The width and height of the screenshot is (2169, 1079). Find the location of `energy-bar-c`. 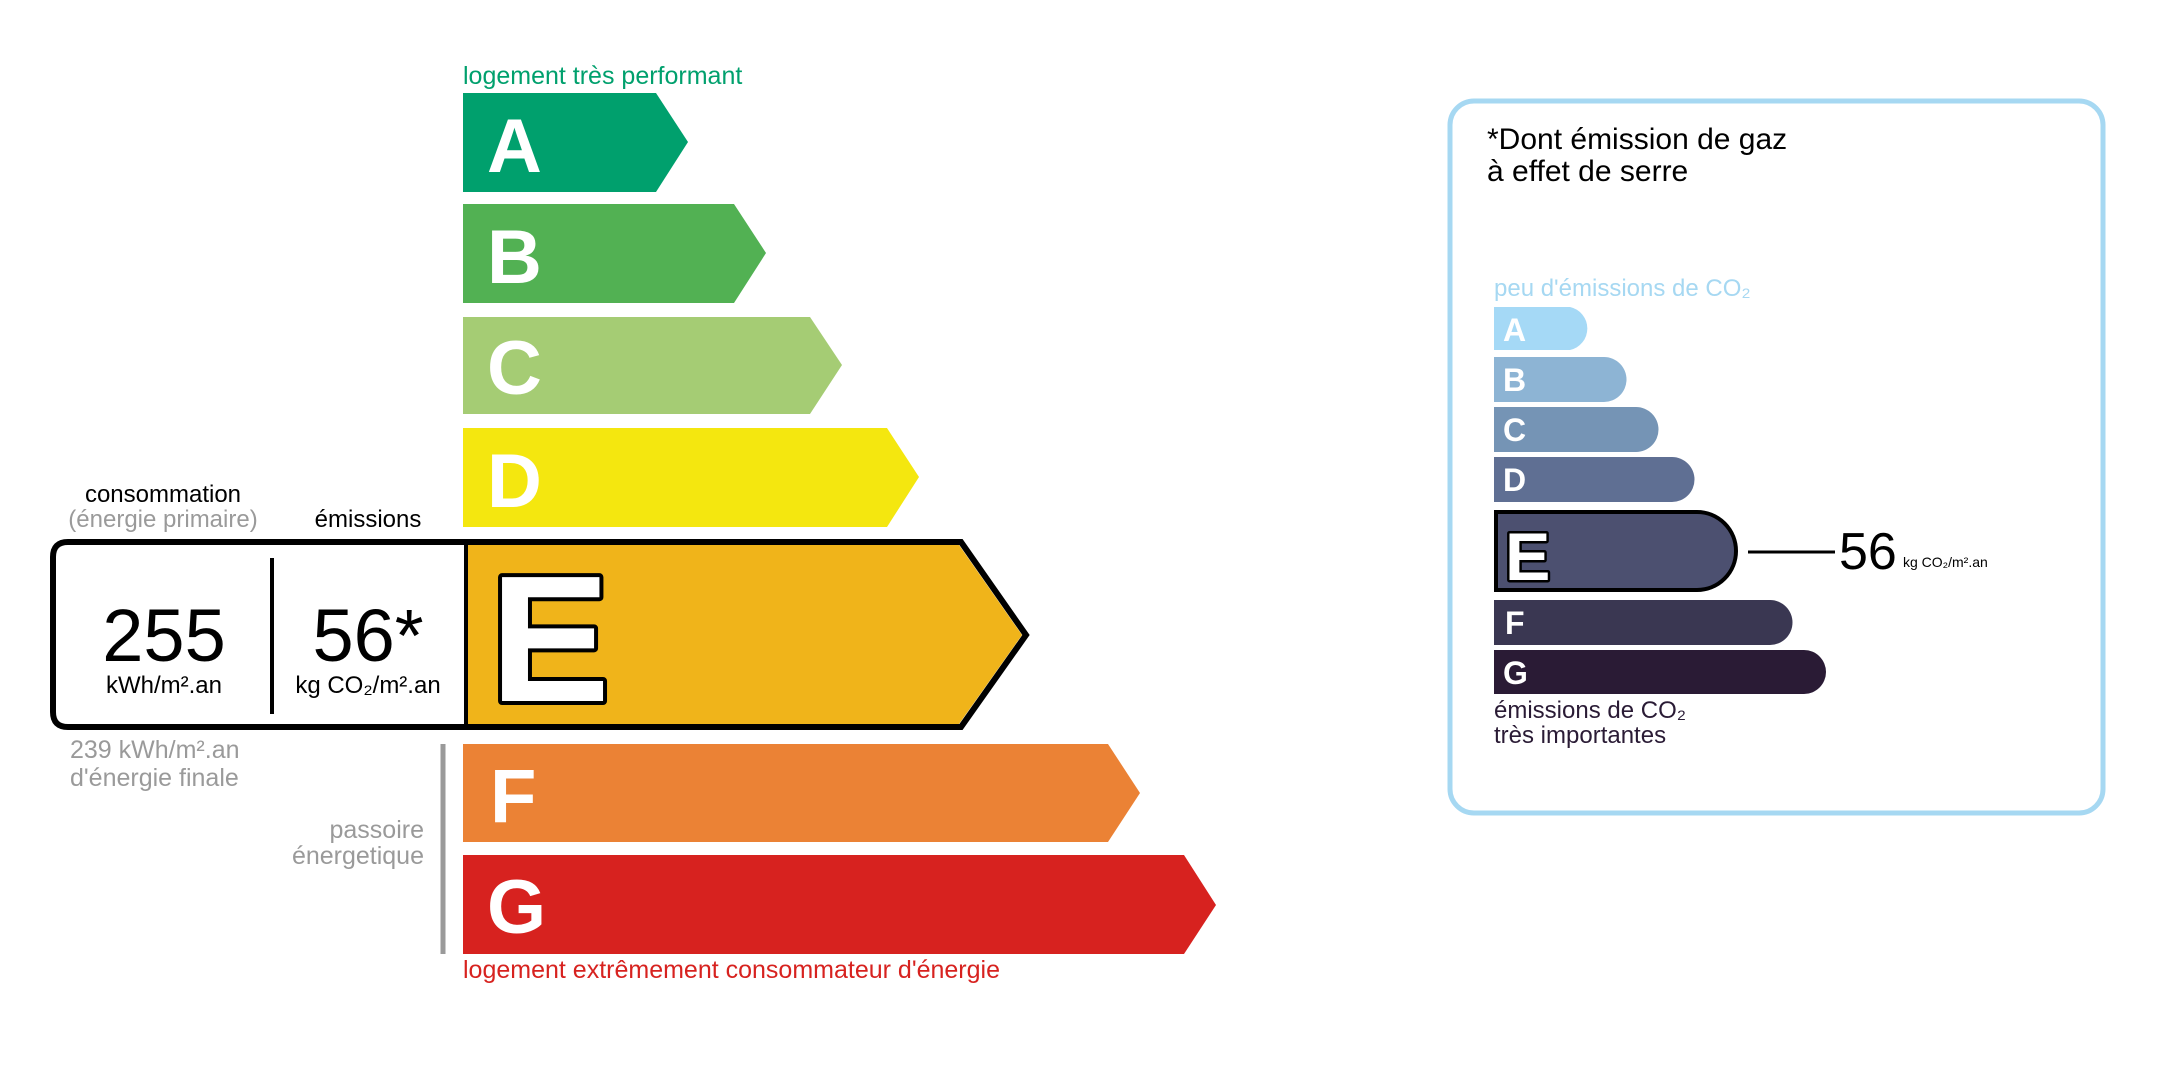

energy-bar-c is located at coordinates (652, 365).